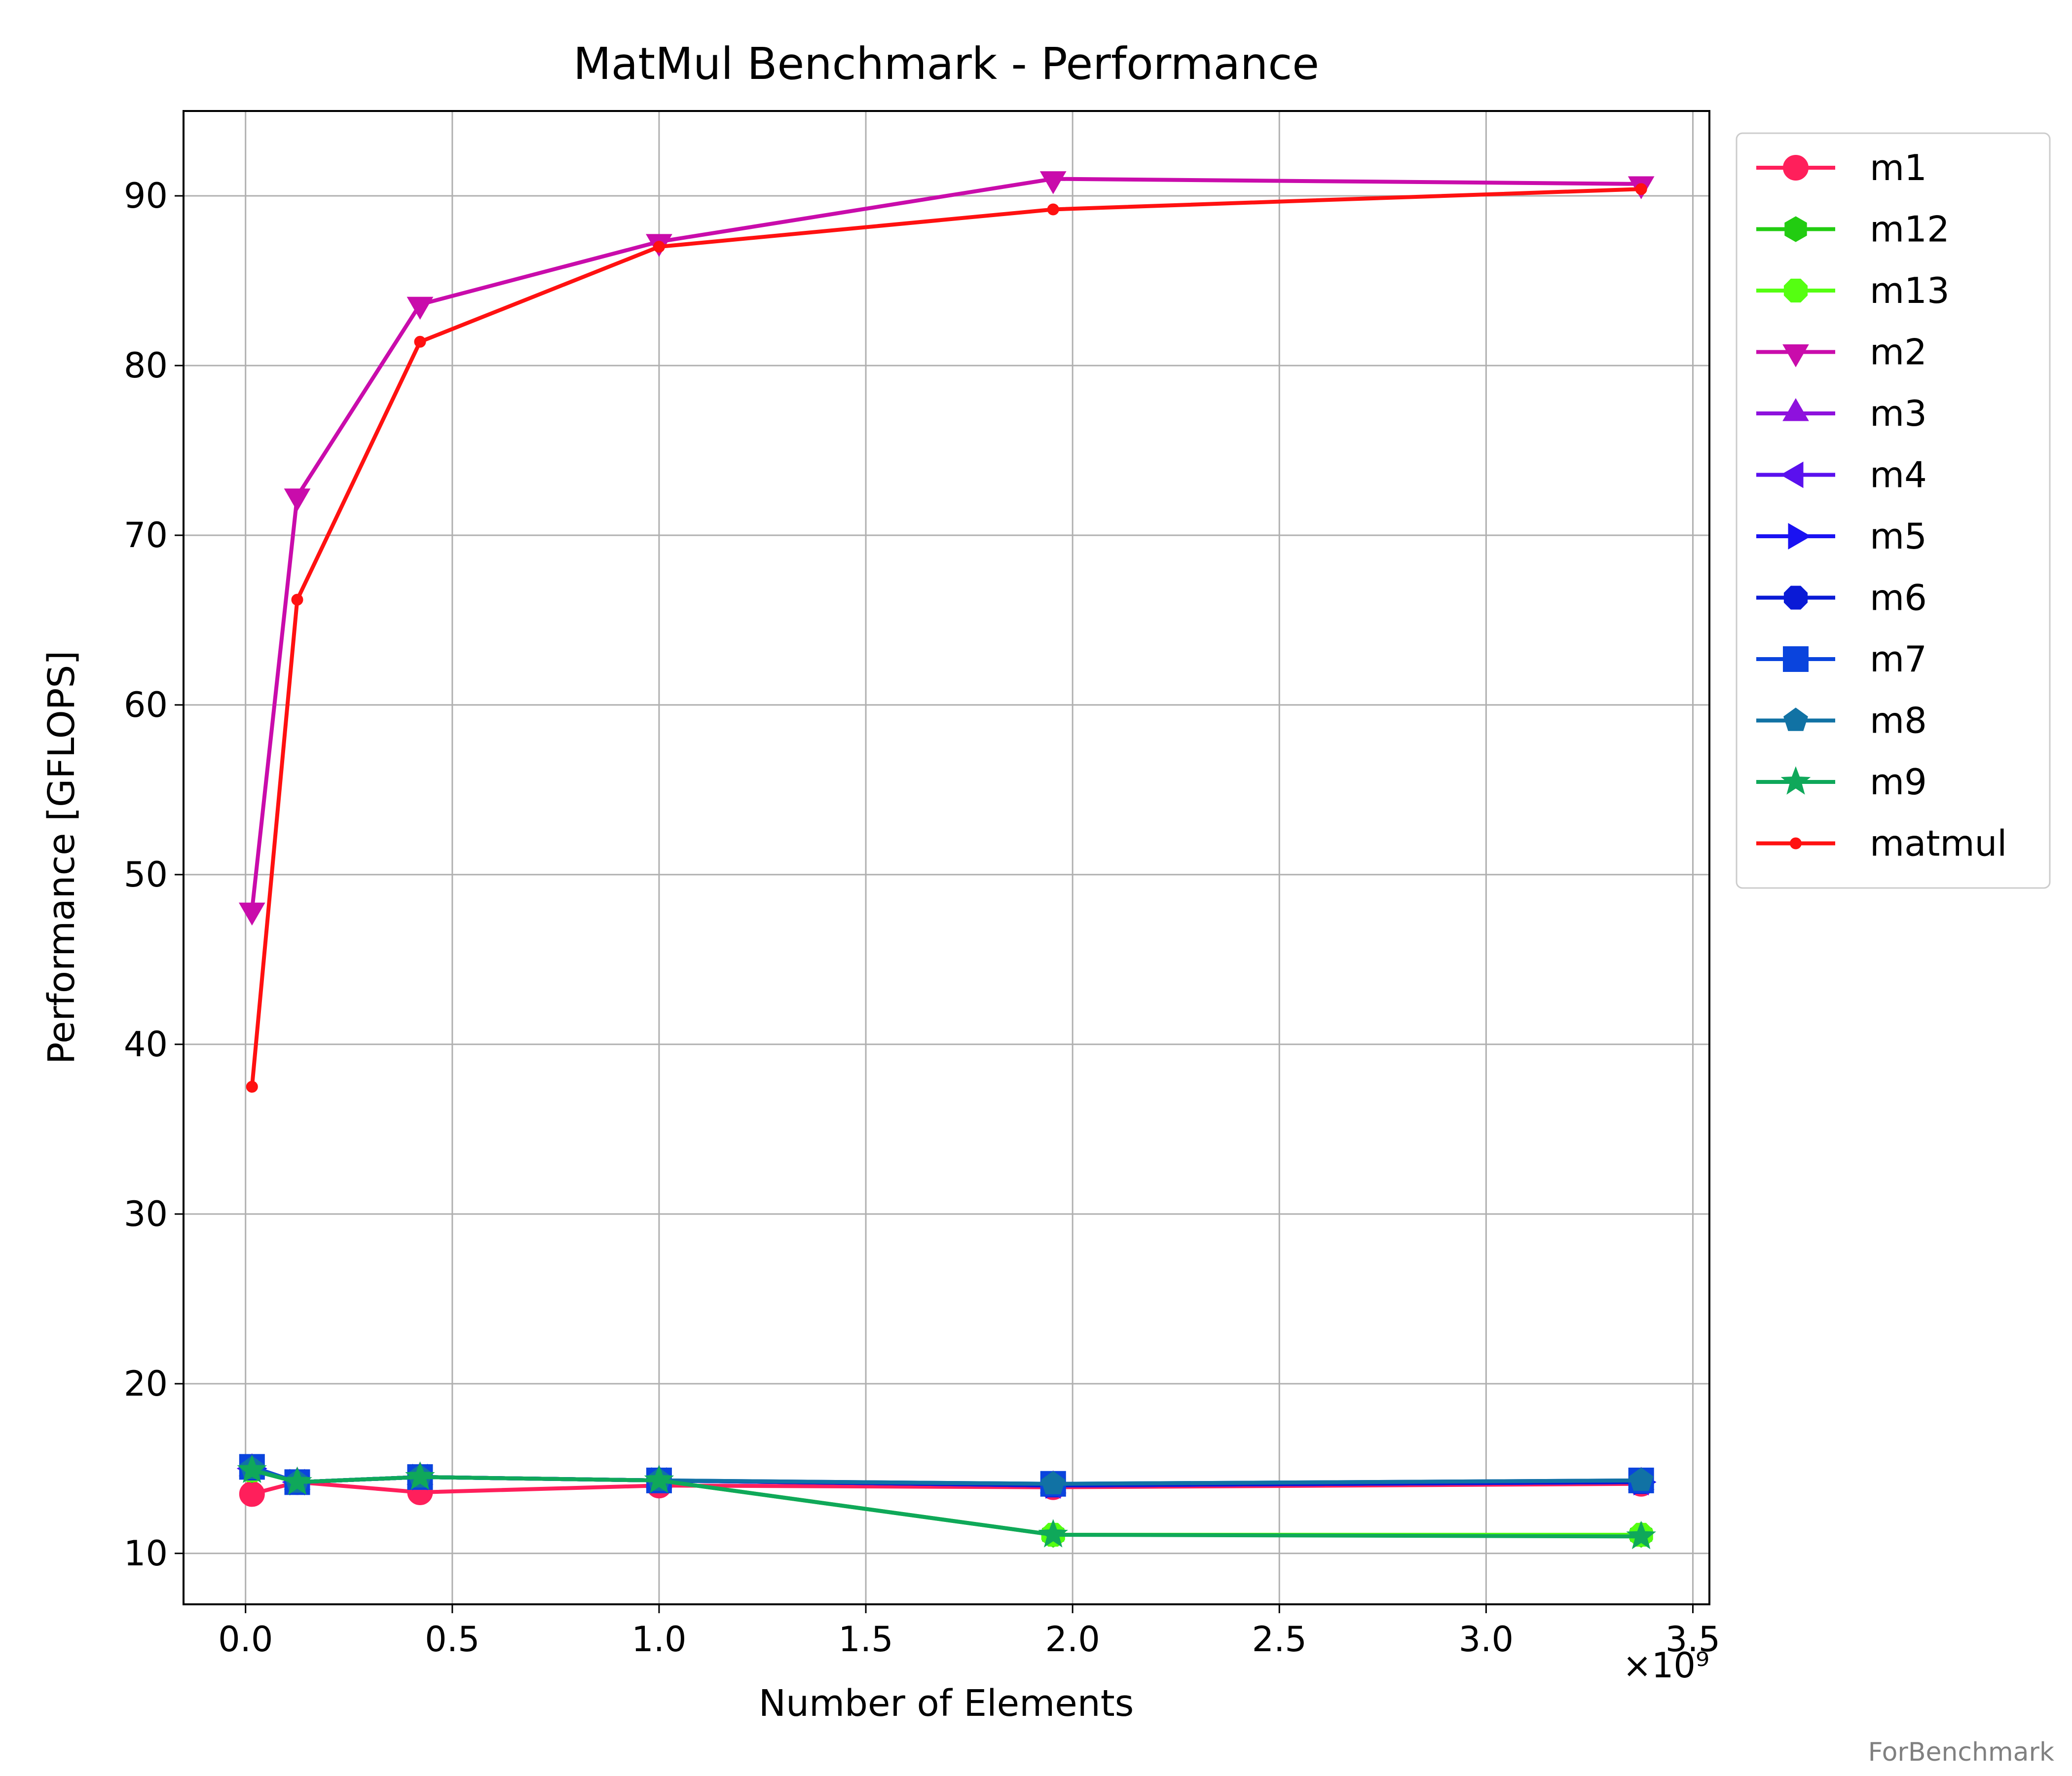 The height and width of the screenshot is (1776, 2072). I want to click on watermark: ForBenchmark, so click(1961, 1753).